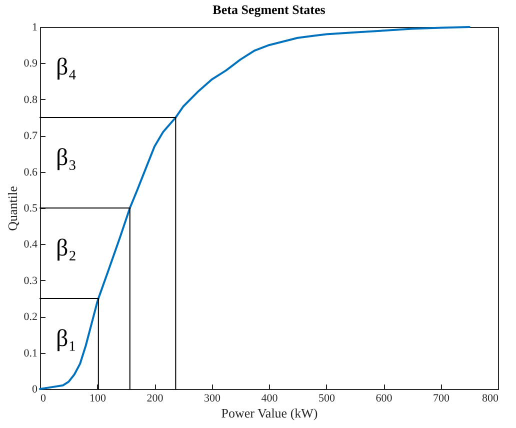 Image resolution: width=516 pixels, height=428 pixels. What do you see at coordinates (43, 398) in the screenshot?
I see `x-tick-label: 0` at bounding box center [43, 398].